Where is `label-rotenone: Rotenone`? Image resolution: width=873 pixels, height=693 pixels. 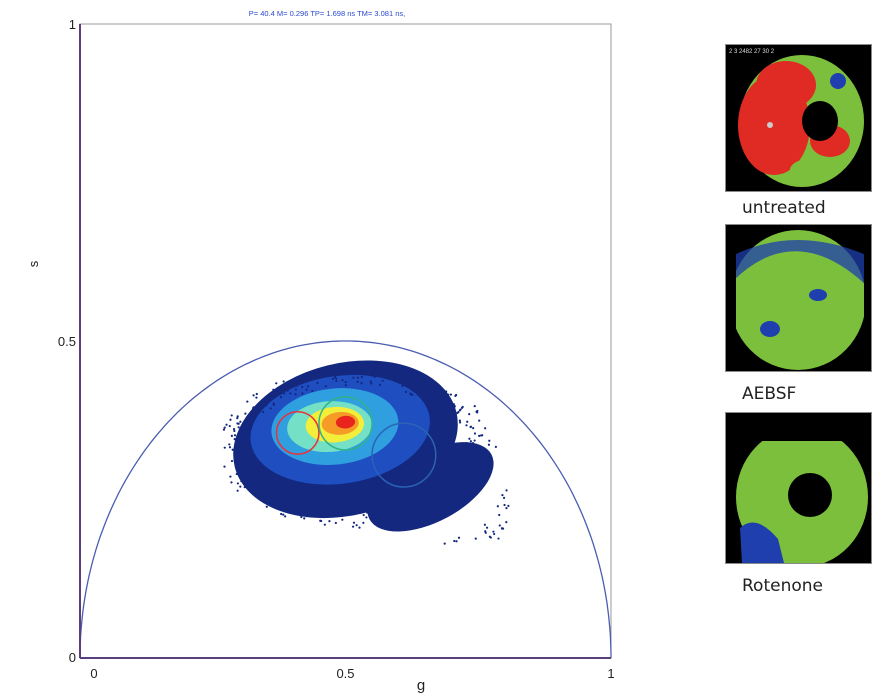
label-rotenone: Rotenone is located at coordinates (782, 586).